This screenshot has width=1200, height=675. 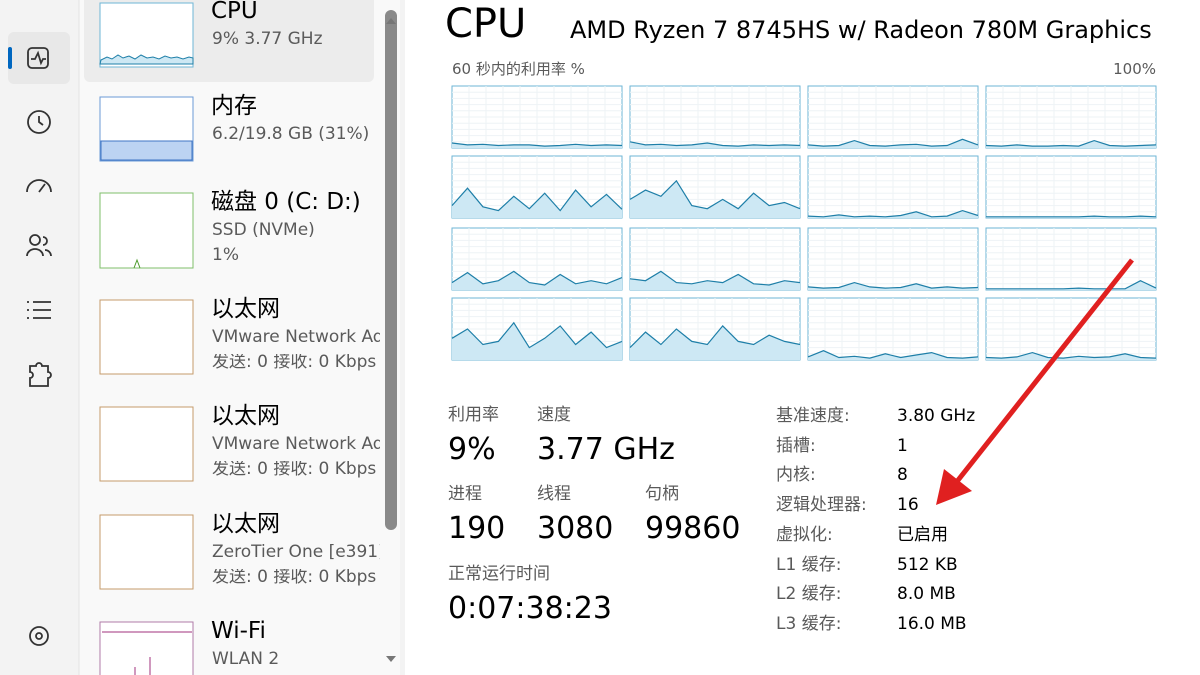 I want to click on nav-details, so click(x=39, y=310).